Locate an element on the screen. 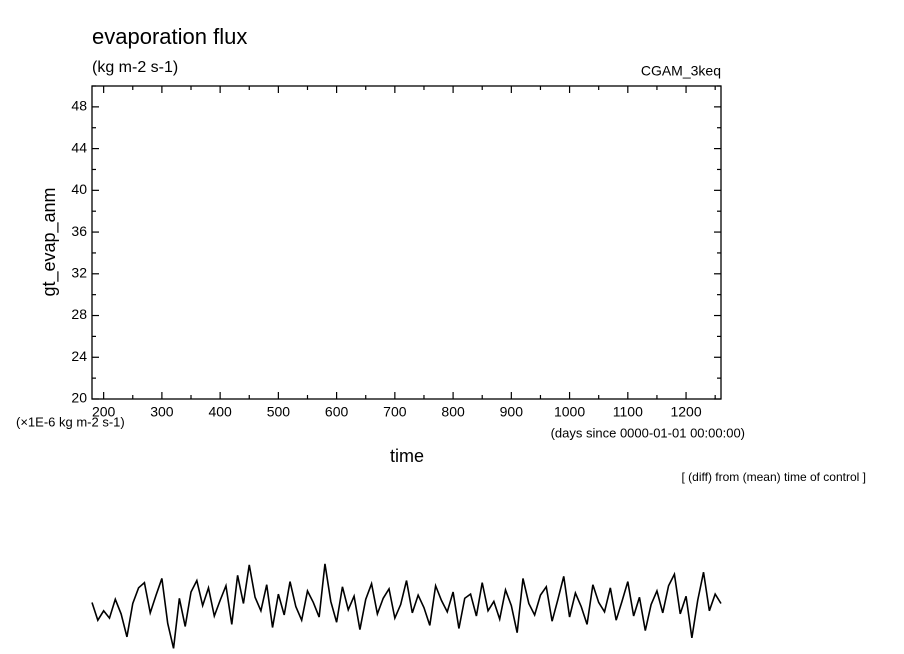  y-unit-note: (×1E-6 kg m-2 s-1) is located at coordinates (70, 421).